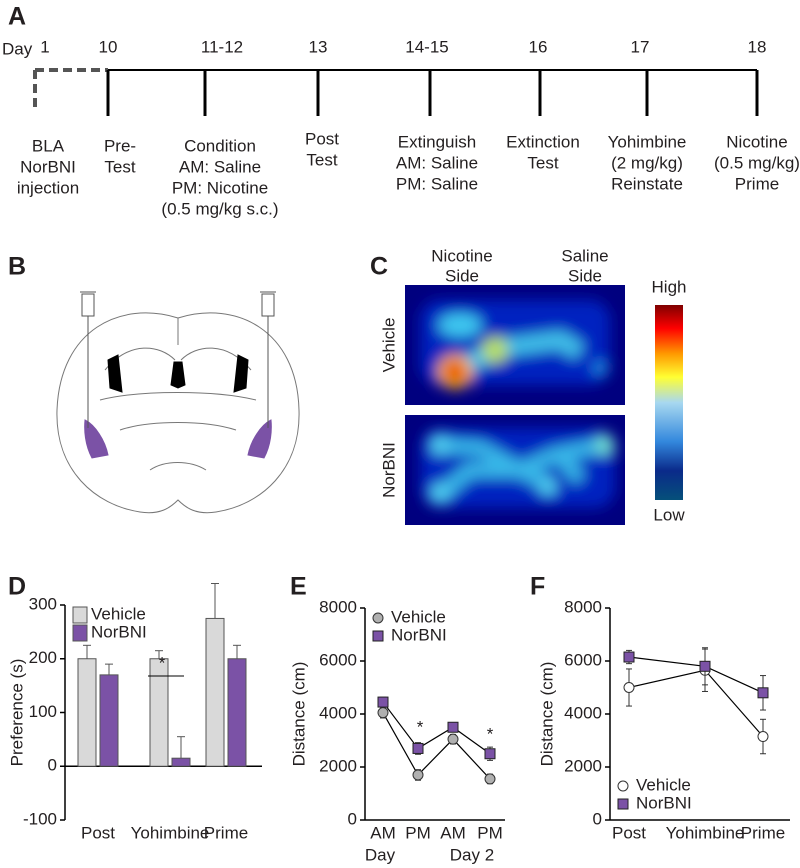 The height and width of the screenshot is (868, 800). Describe the element at coordinates (222, 46) in the screenshot. I see `day-number: 11-12` at that location.